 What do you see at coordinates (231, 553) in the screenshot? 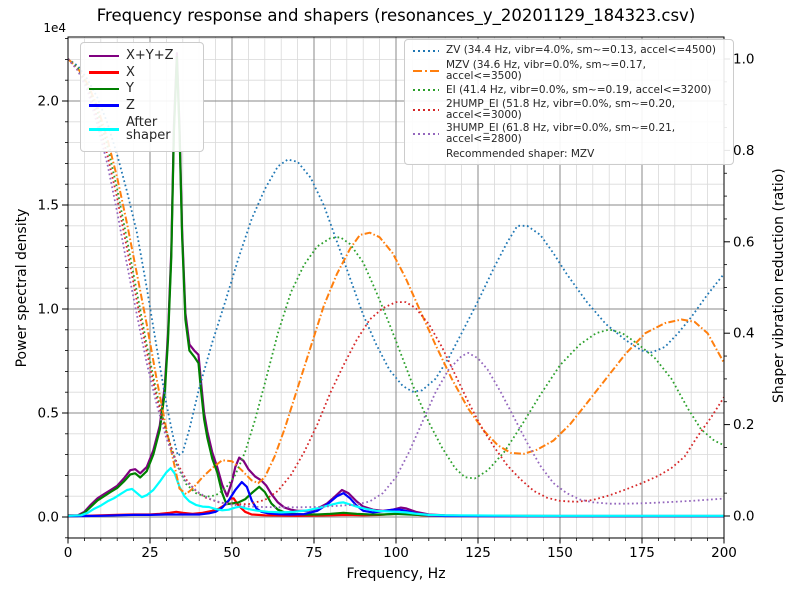
I see `x-tick-label-50: 50` at bounding box center [231, 553].